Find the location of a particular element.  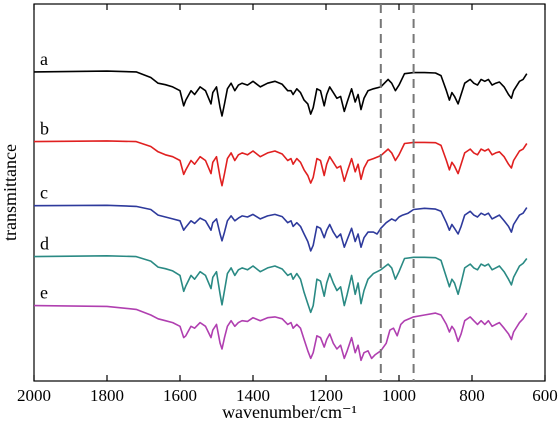

series-label-c: c is located at coordinates (44, 193).